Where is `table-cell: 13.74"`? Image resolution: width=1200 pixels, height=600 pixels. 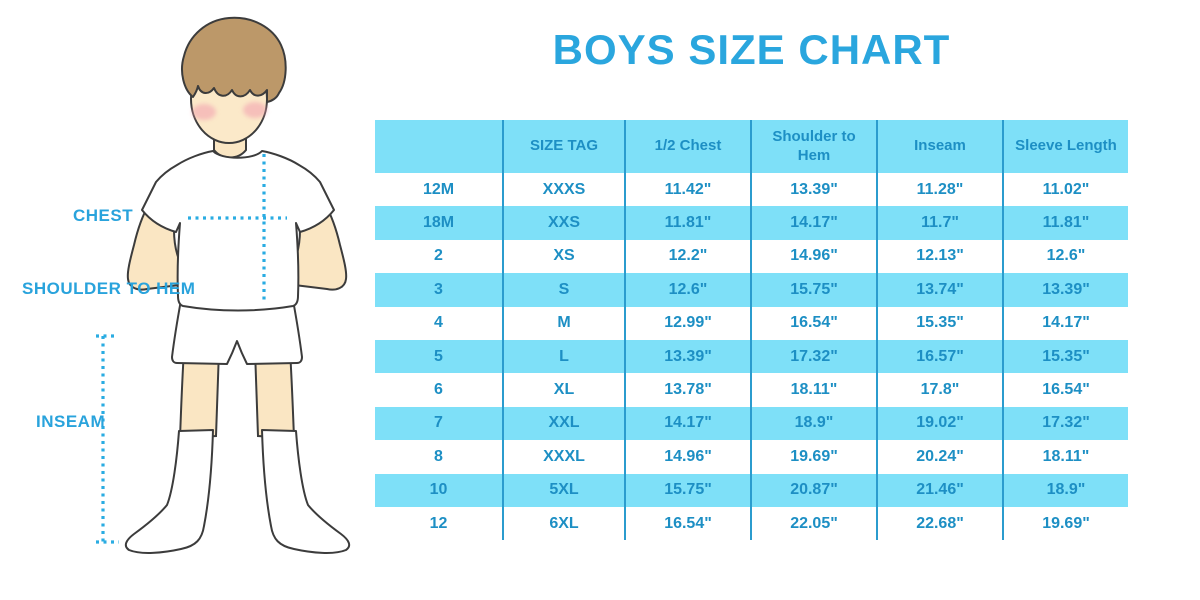
table-cell: 13.74" is located at coordinates (939, 290).